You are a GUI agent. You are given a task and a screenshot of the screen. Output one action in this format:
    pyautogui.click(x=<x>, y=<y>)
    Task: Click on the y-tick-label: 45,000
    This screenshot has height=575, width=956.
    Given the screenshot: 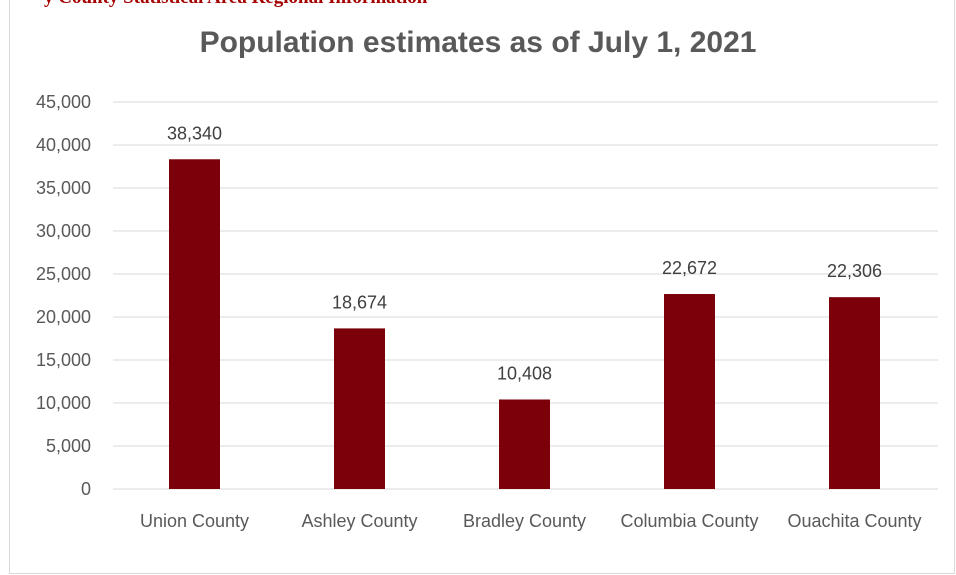 What is the action you would take?
    pyautogui.click(x=63, y=102)
    